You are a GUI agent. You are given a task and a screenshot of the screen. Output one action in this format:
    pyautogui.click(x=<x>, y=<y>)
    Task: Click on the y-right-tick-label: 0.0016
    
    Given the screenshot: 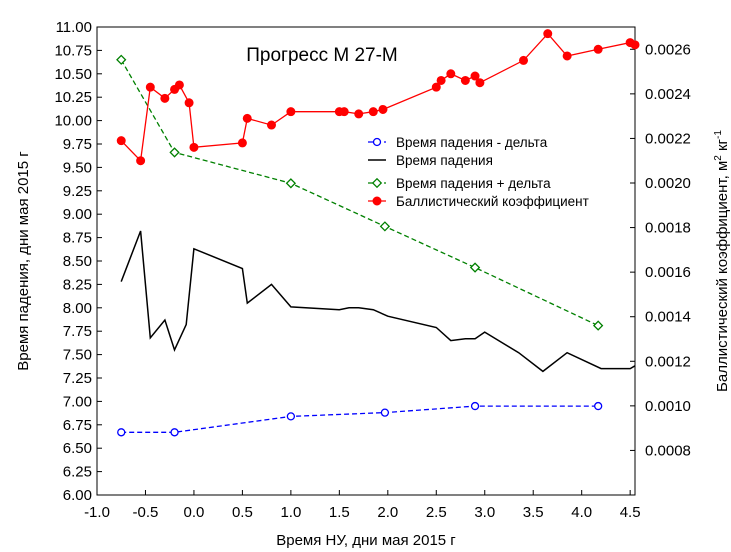 What is the action you would take?
    pyautogui.click(x=668, y=272)
    